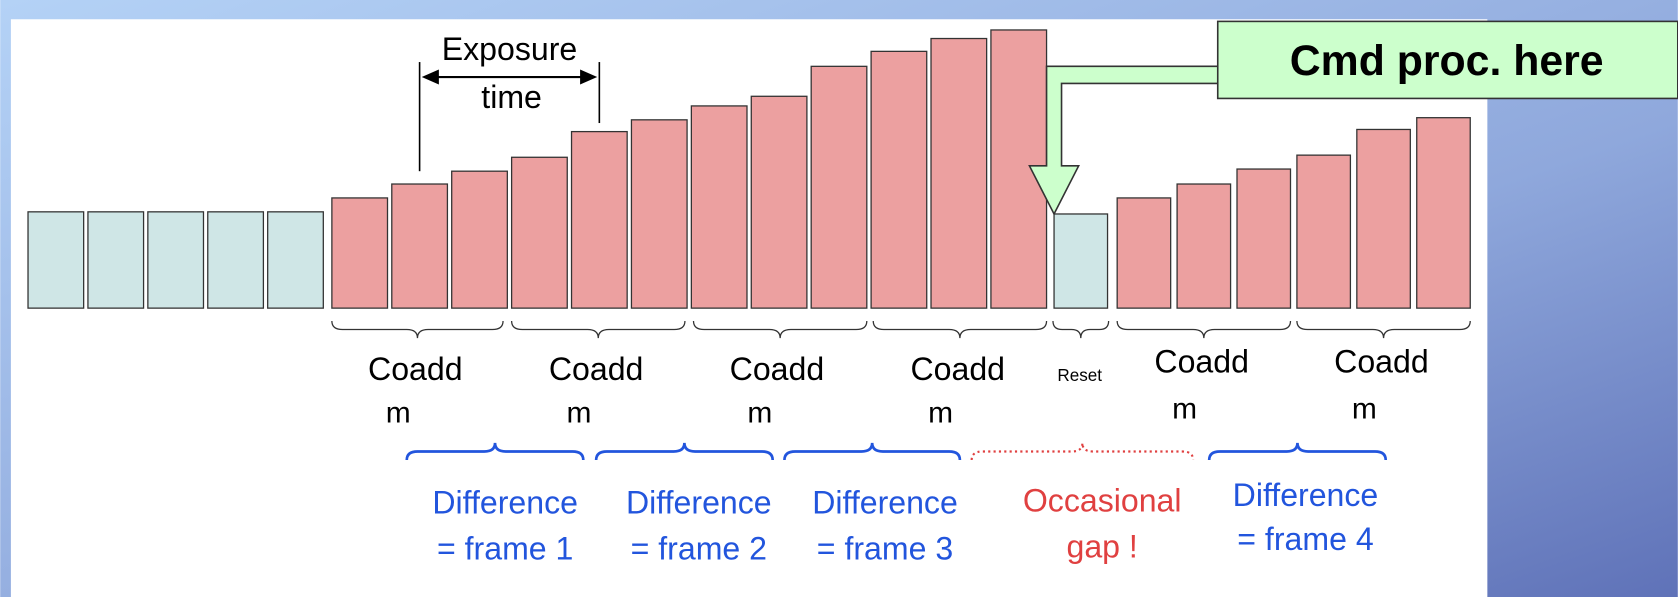 This screenshot has width=1678, height=597. Describe the element at coordinates (1305, 539) in the screenshot. I see `frame-label: = frame 4` at that location.